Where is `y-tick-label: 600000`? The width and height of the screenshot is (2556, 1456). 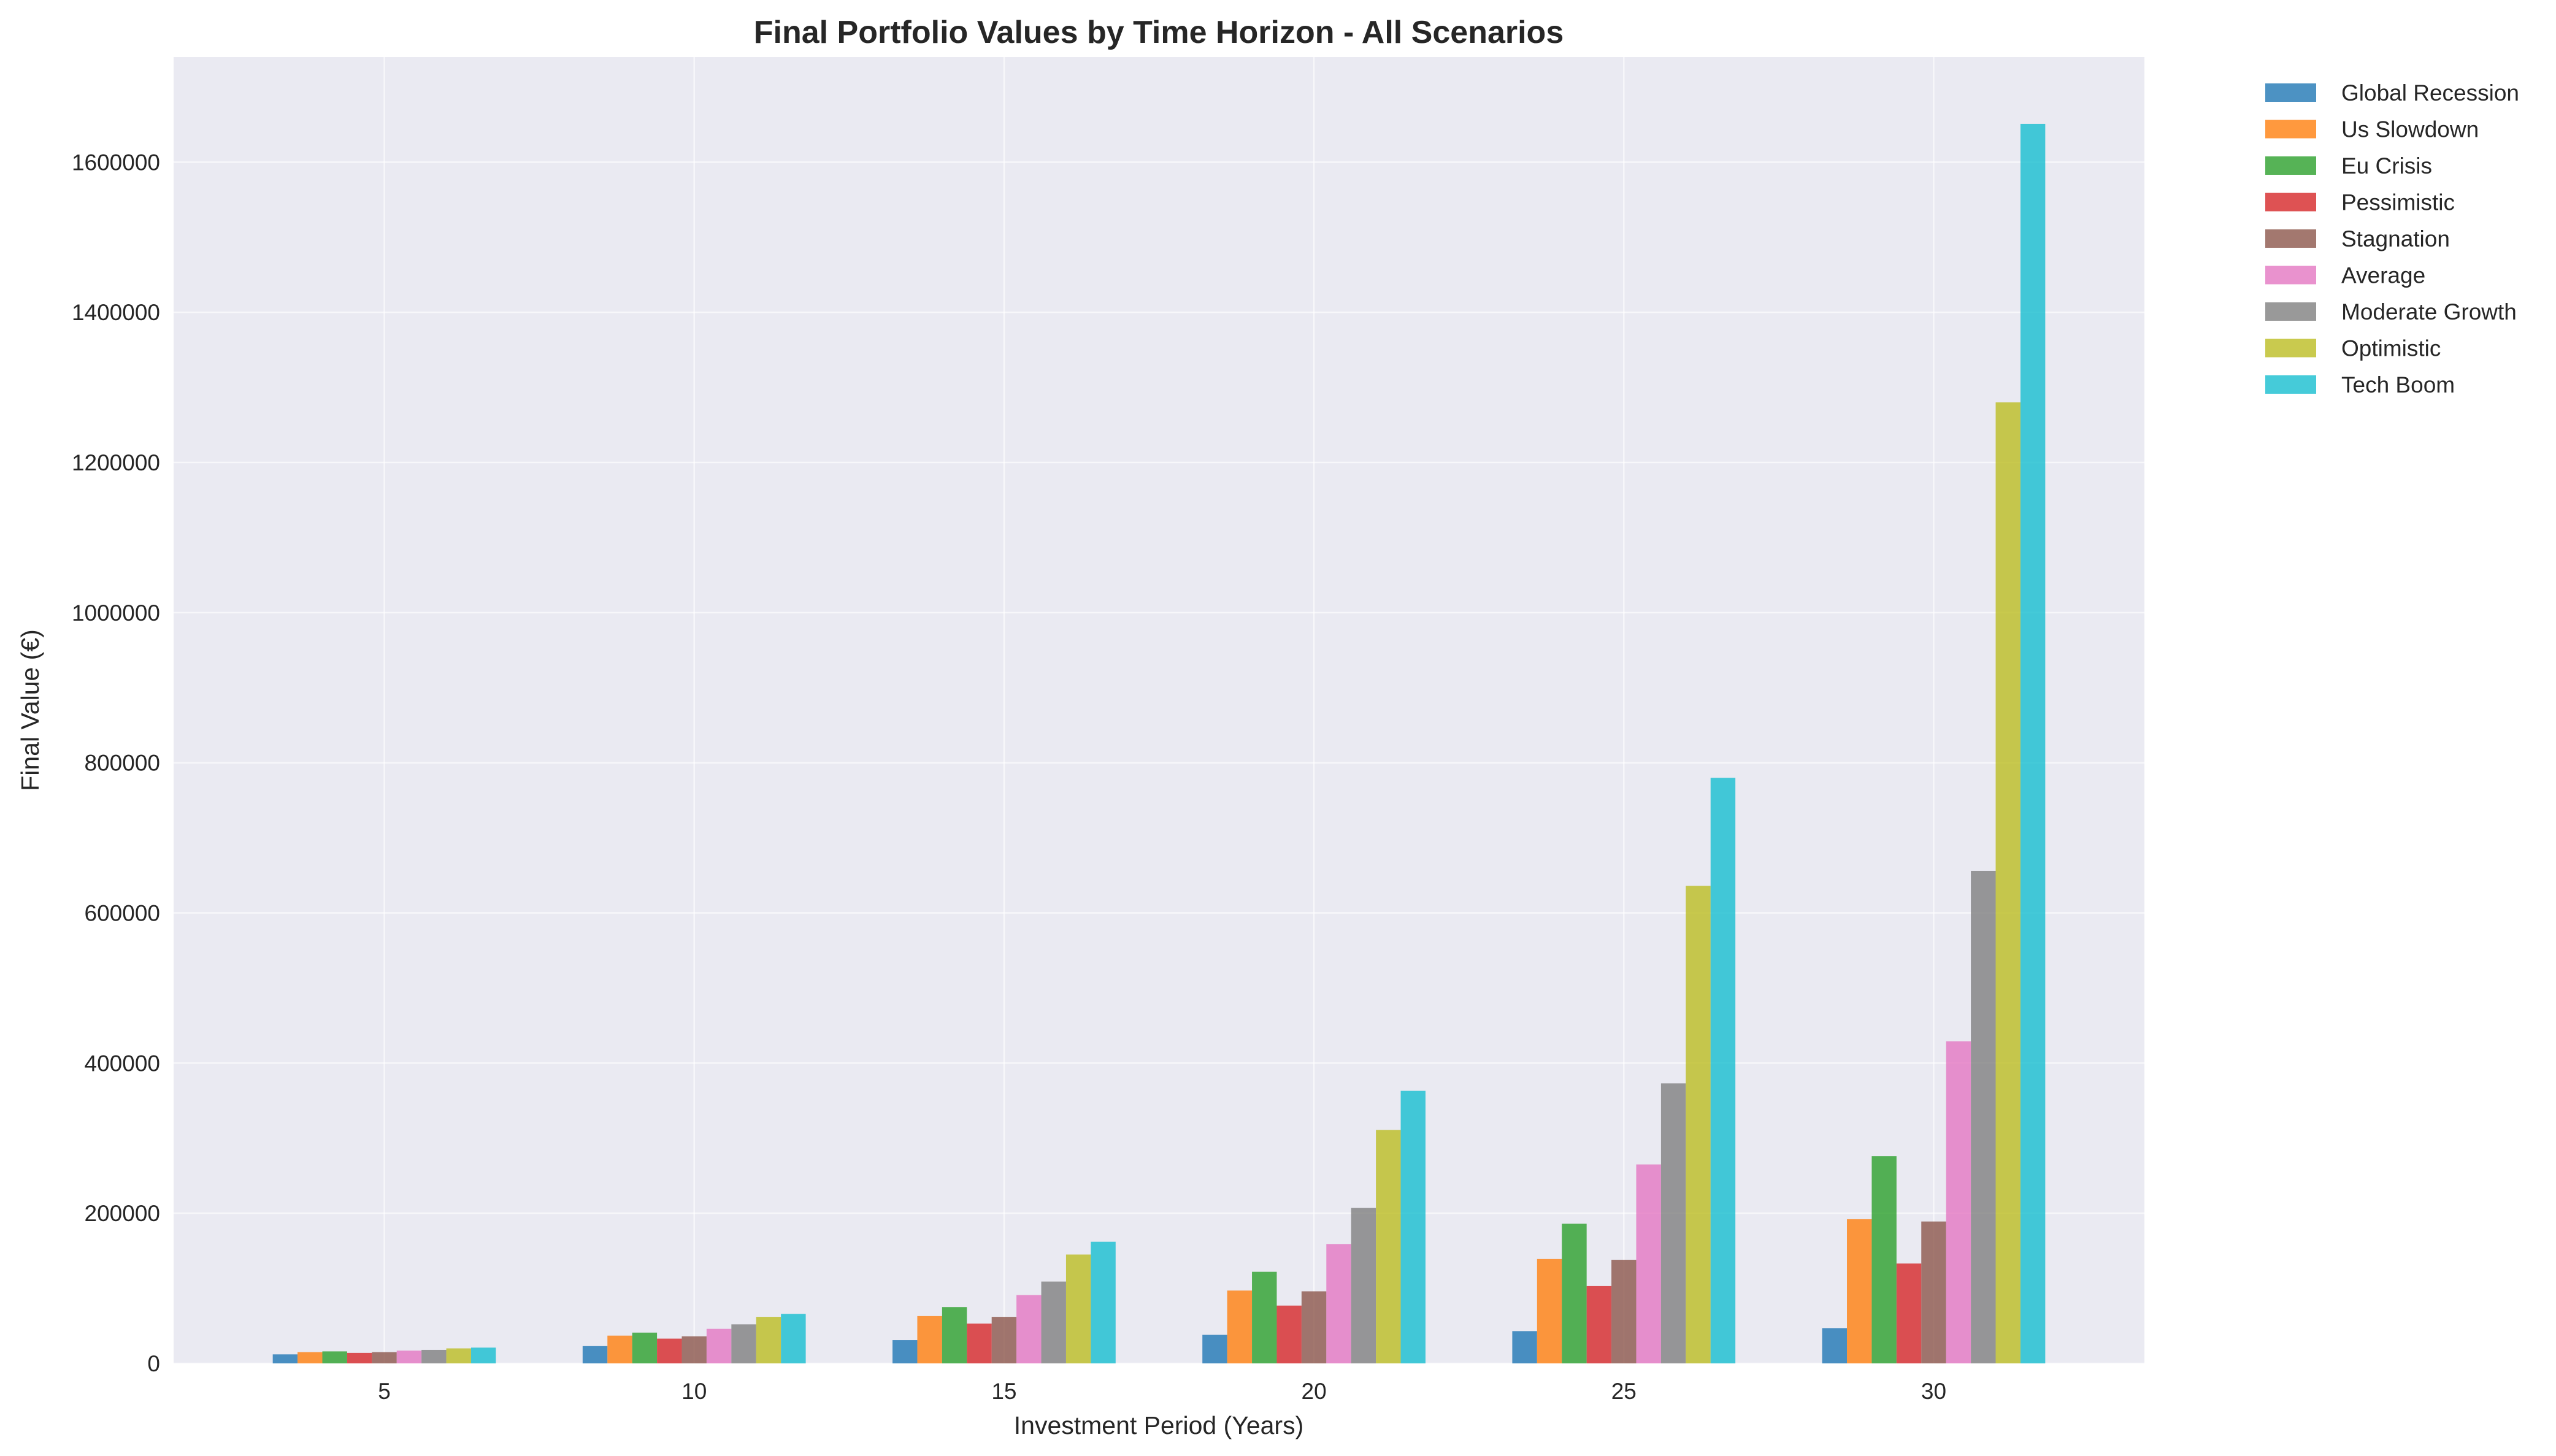
y-tick-label: 600000 is located at coordinates (122, 913).